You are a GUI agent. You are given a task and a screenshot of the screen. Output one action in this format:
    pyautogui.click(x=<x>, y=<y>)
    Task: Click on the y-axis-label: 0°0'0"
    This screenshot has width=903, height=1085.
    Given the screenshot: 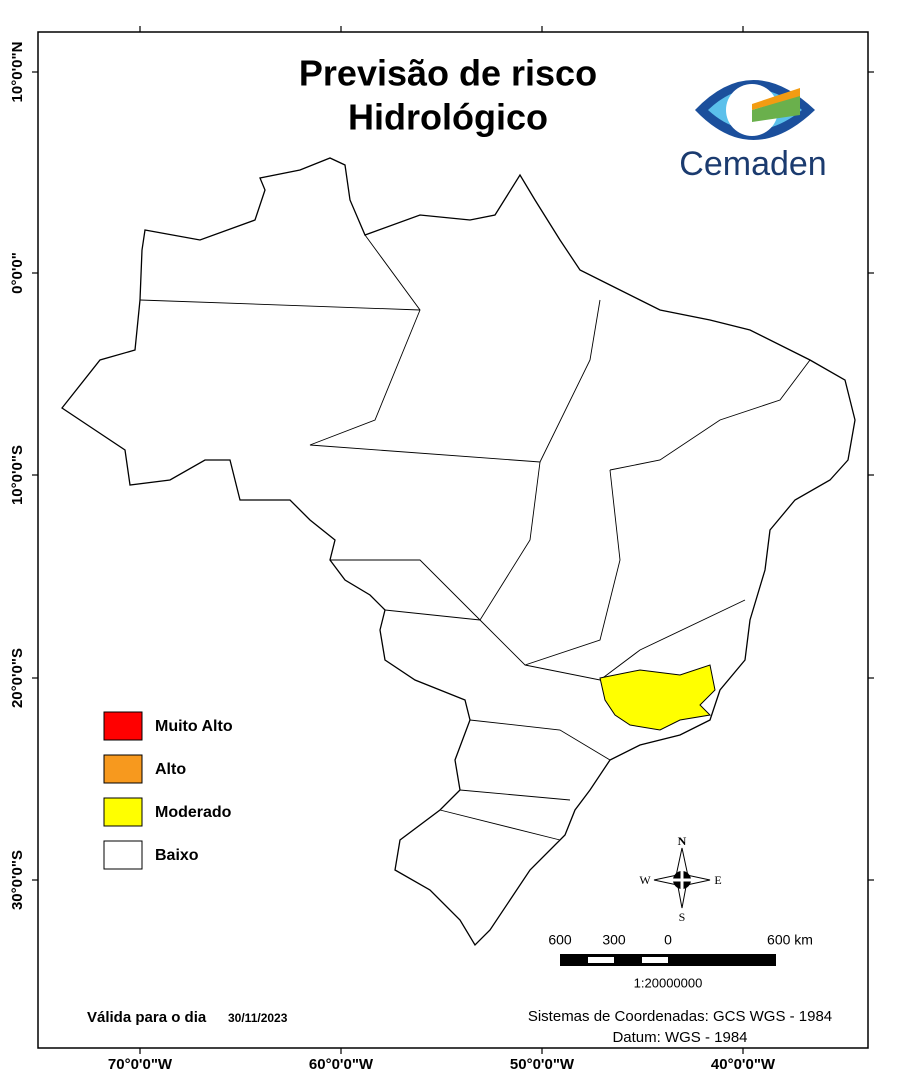 What is the action you would take?
    pyautogui.click(x=17, y=273)
    